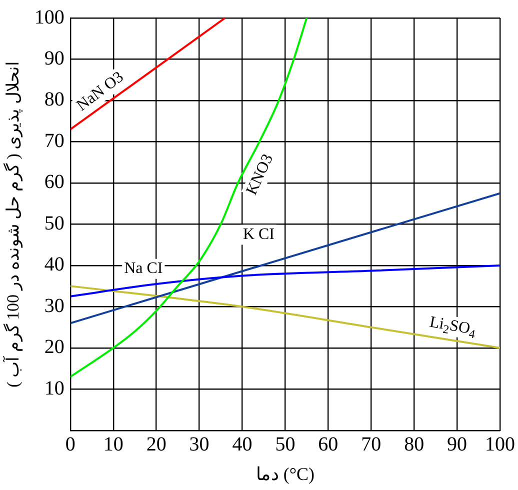 This screenshot has width=518, height=490. I want to click on y-tick-label: 50, so click(54, 223).